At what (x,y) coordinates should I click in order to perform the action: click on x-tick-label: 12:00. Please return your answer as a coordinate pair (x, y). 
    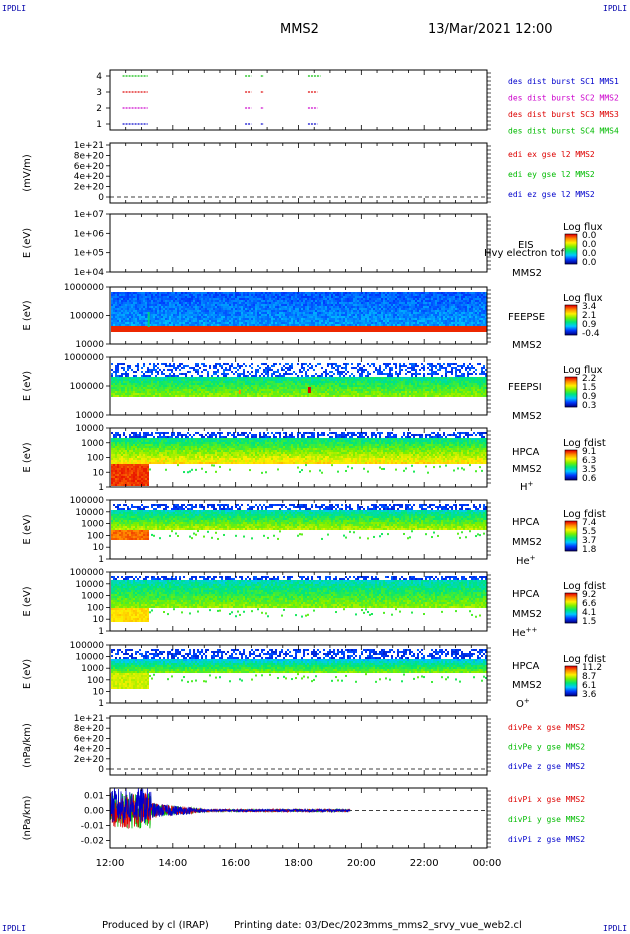
    Looking at the image, I should click on (110, 863).